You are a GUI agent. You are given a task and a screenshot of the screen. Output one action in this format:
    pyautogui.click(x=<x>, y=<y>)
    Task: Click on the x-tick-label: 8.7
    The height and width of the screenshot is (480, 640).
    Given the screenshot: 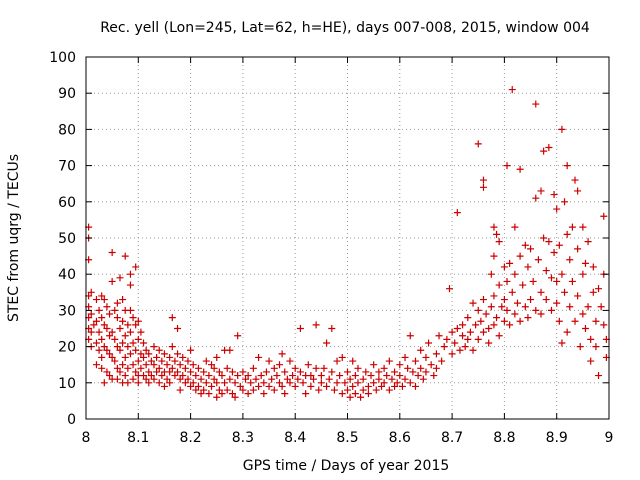 What is the action you would take?
    pyautogui.click(x=452, y=438)
    